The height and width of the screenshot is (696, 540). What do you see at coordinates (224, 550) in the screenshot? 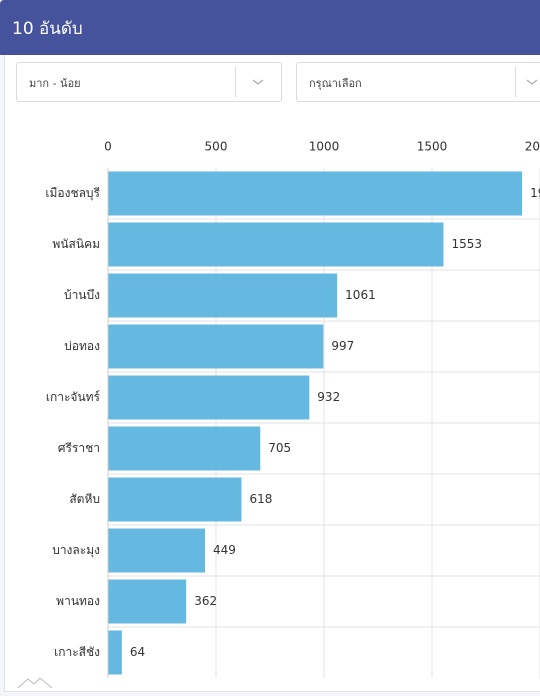
I see `value-label: 449` at bounding box center [224, 550].